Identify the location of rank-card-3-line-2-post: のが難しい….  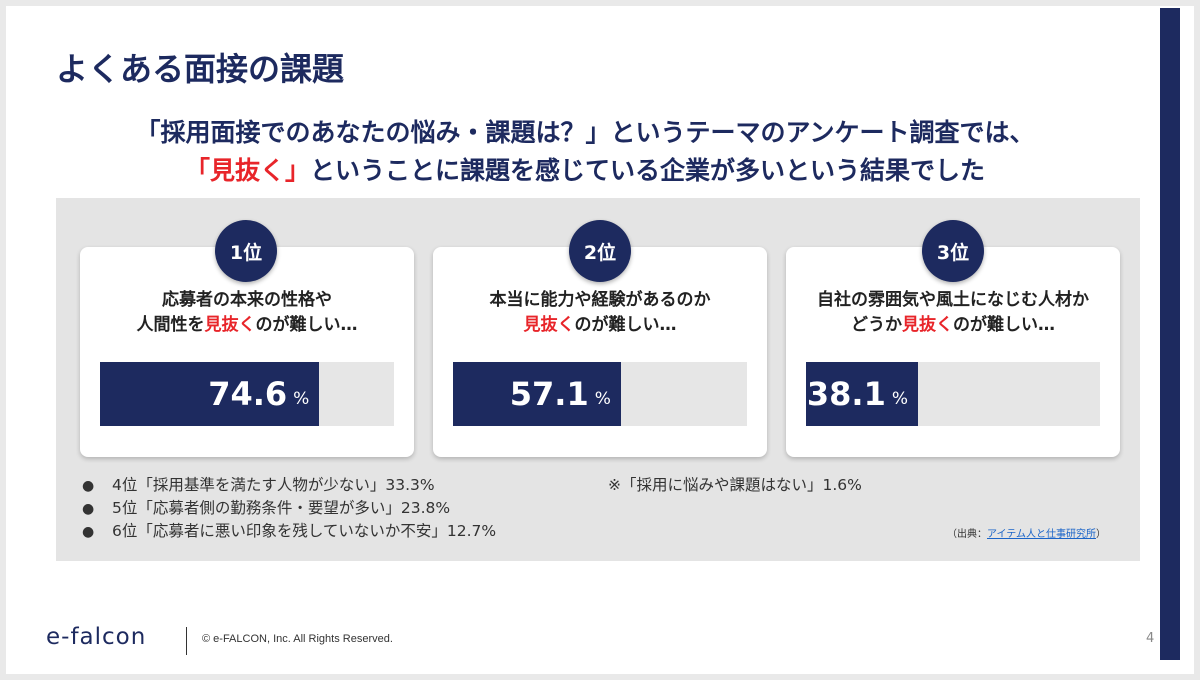
(1004, 325).